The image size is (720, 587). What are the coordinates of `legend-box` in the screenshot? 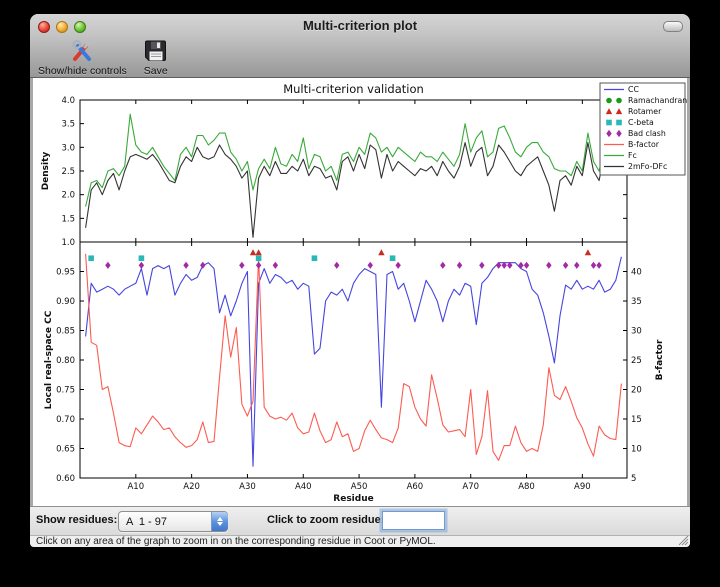 It's located at (642, 129).